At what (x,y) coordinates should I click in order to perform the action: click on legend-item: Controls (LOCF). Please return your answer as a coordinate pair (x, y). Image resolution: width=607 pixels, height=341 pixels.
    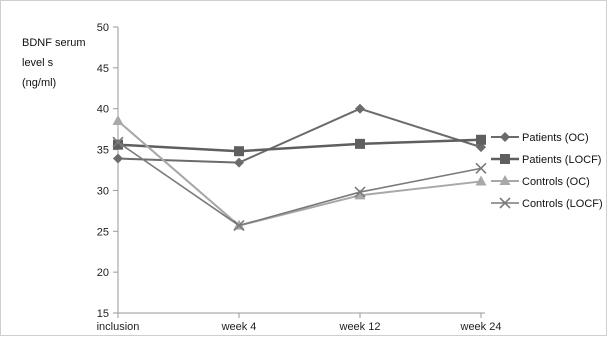
    Looking at the image, I should click on (547, 203).